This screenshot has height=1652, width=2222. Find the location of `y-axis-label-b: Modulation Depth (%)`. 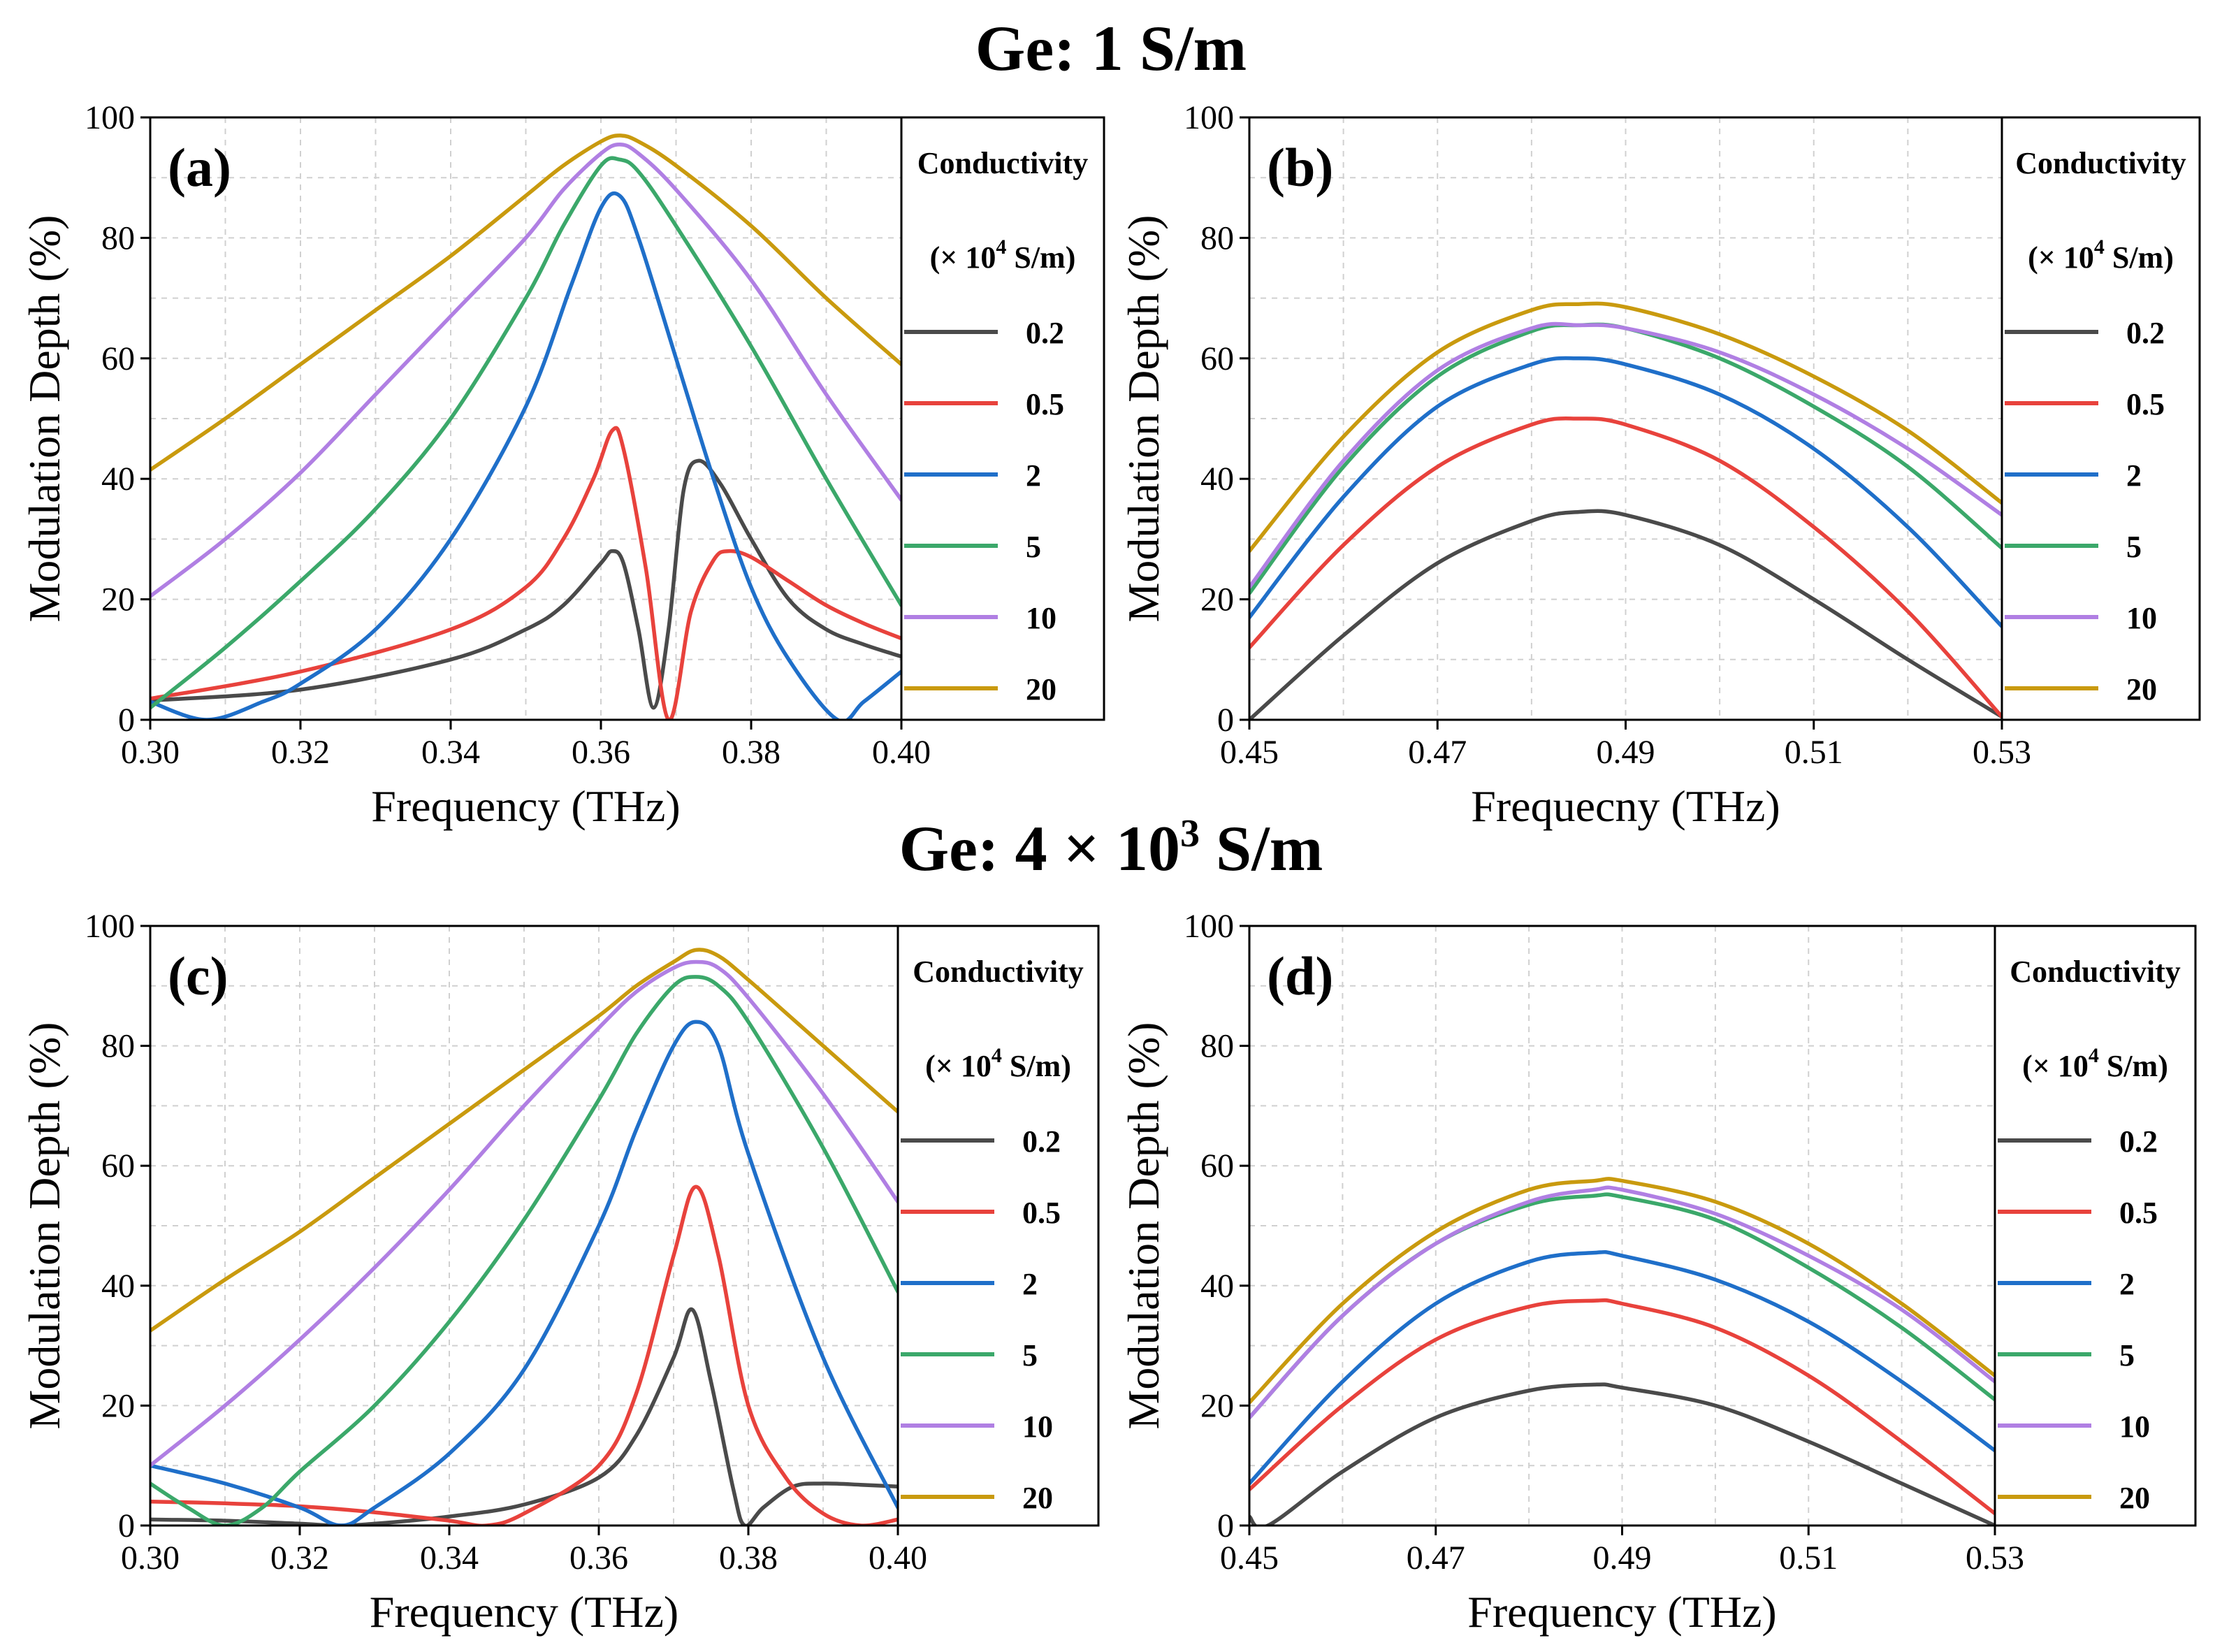

y-axis-label-b: Modulation Depth (%) is located at coordinates (1143, 419).